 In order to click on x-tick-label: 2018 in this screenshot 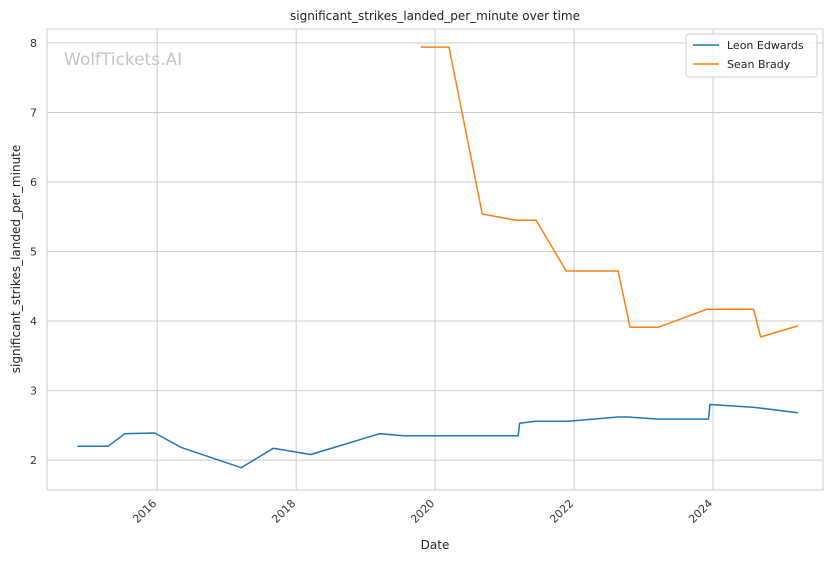, I will do `click(283, 511)`.